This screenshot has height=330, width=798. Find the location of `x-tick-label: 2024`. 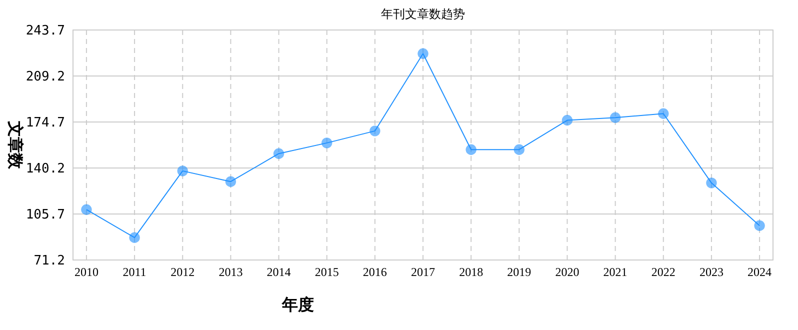

x-tick-label: 2024 is located at coordinates (760, 272).